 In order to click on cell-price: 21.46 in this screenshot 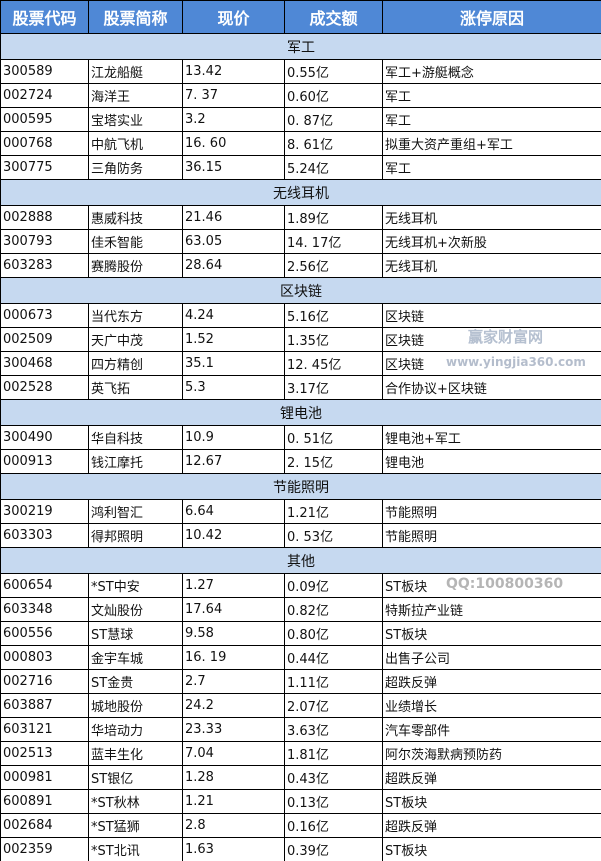, I will do `click(233, 217)`.